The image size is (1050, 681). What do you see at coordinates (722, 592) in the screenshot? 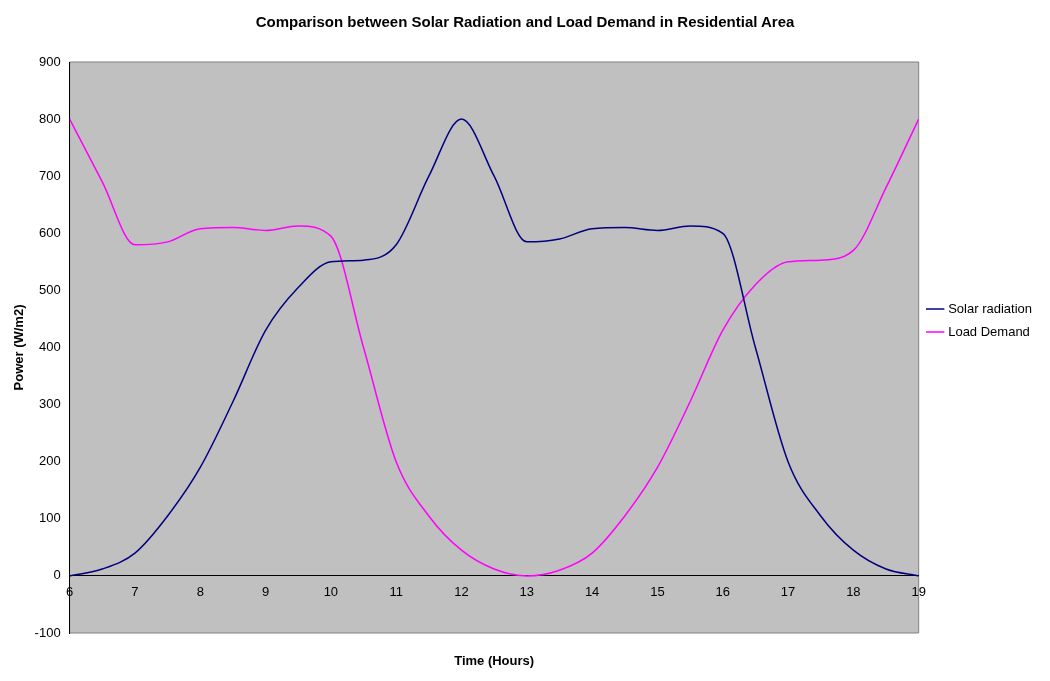
I see `x-tick-label: 16` at bounding box center [722, 592].